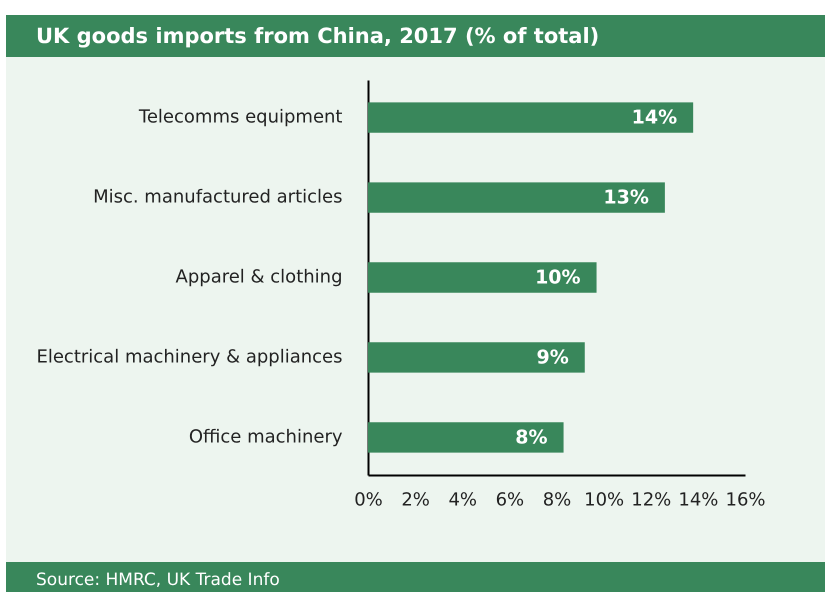 This screenshot has height=592, width=825. What do you see at coordinates (651, 500) in the screenshot?
I see `x-tick-label: 12%` at bounding box center [651, 500].